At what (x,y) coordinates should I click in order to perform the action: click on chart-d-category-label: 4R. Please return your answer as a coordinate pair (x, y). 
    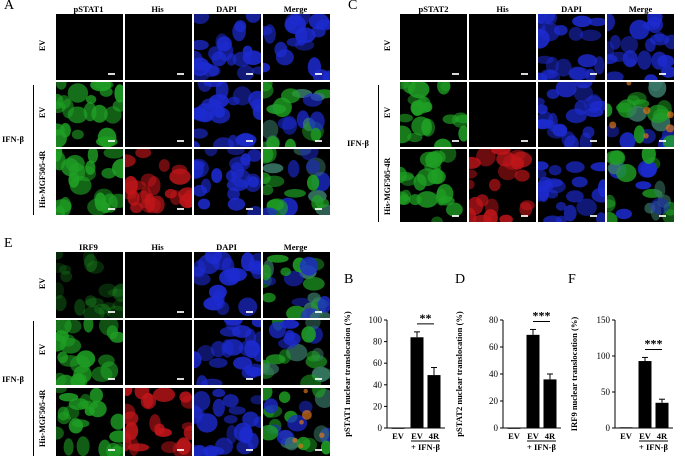
    Looking at the image, I should click on (550, 436).